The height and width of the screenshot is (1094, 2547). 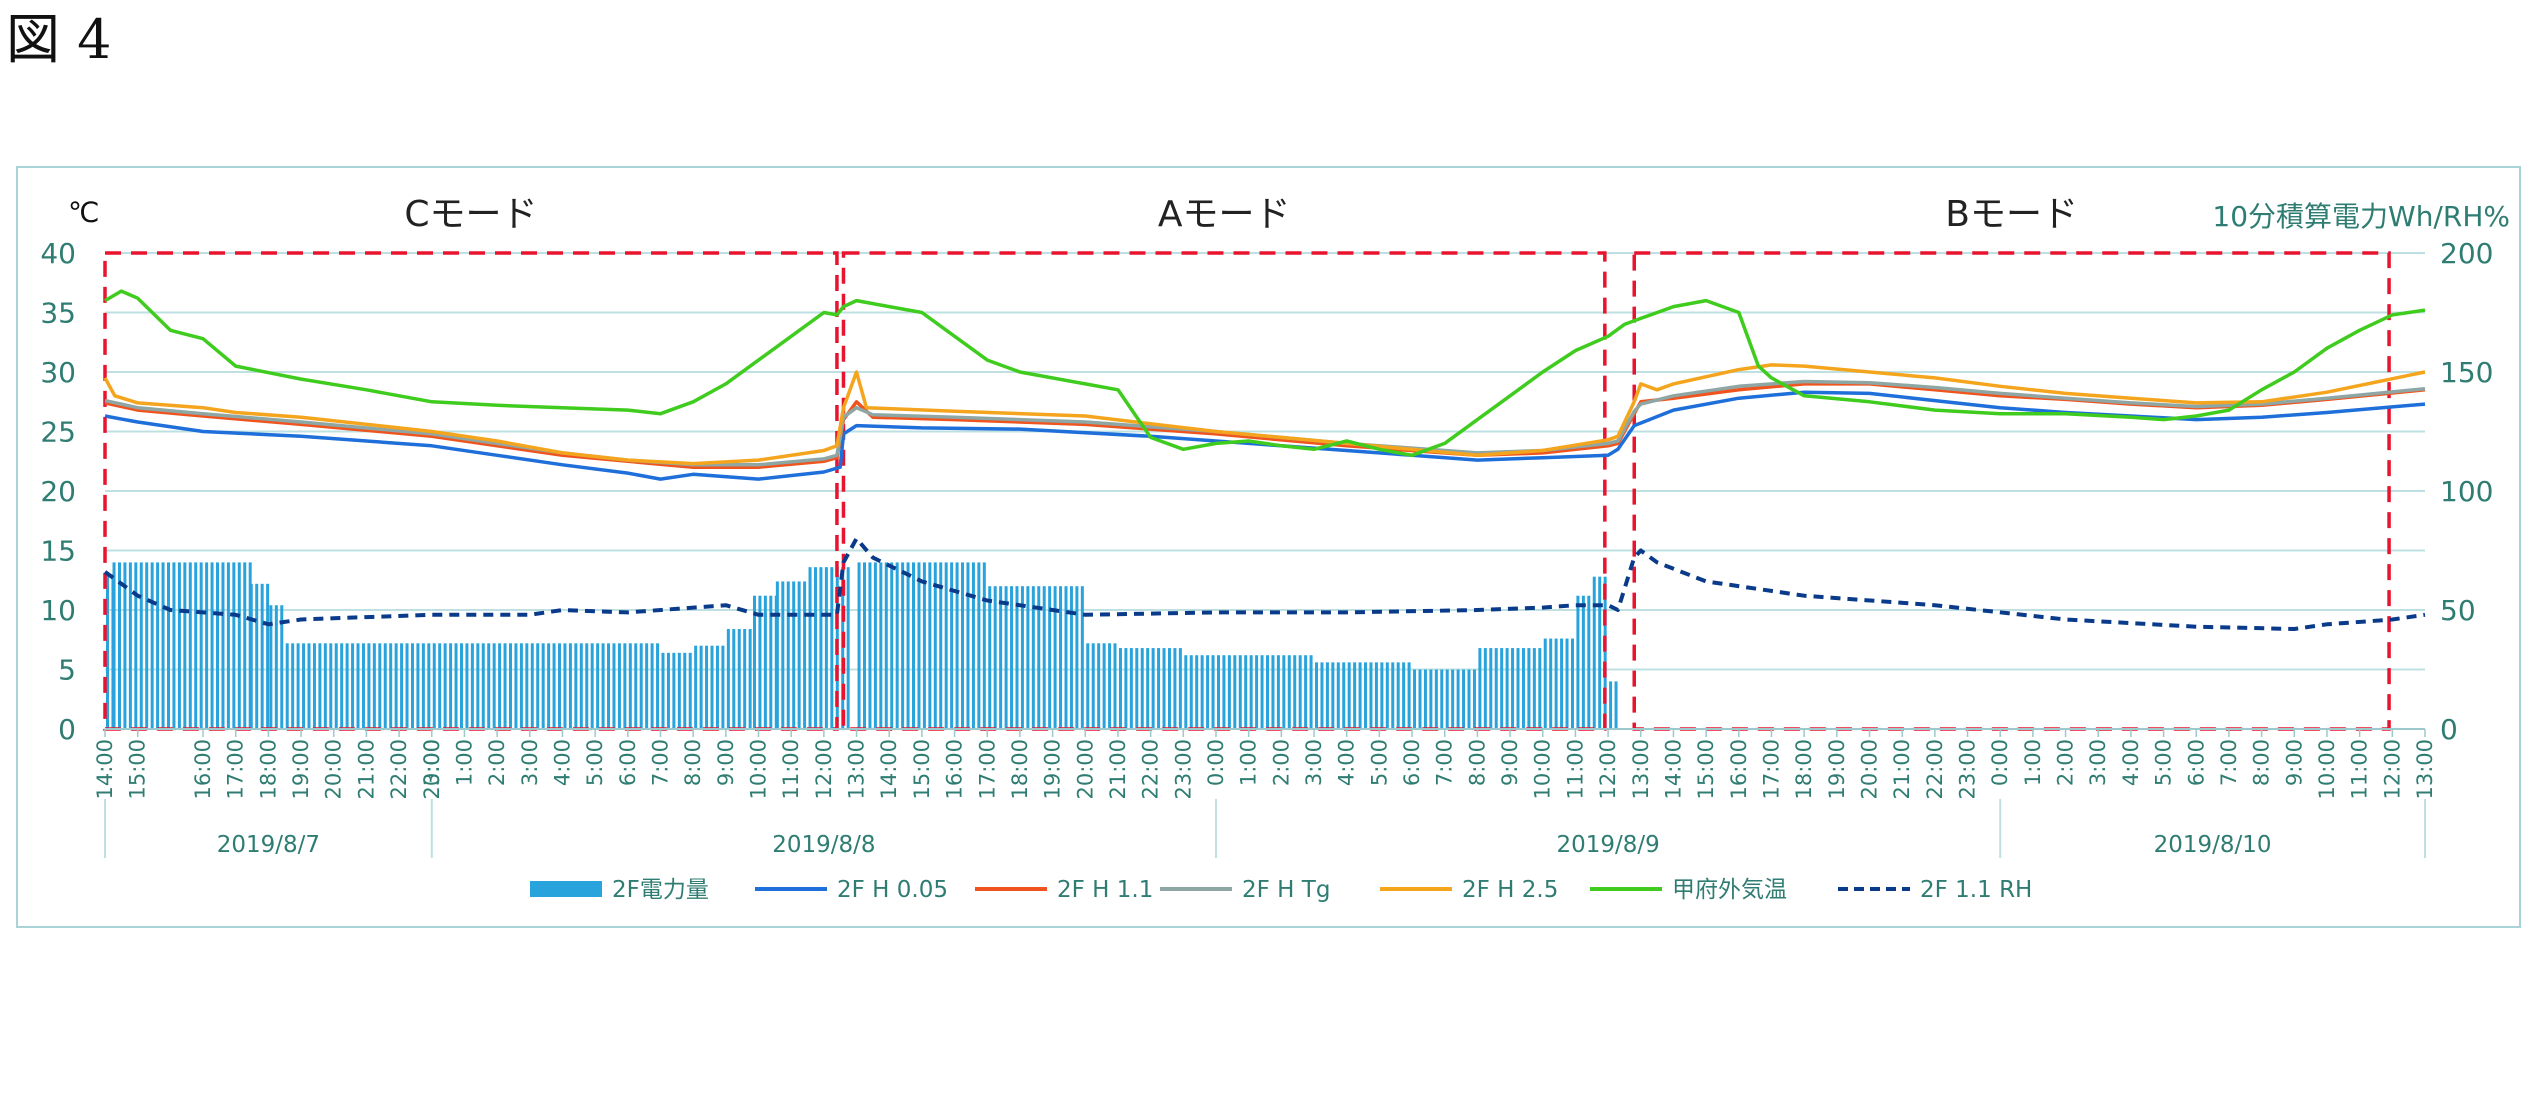 I want to click on series-line, so click(x=1265, y=373).